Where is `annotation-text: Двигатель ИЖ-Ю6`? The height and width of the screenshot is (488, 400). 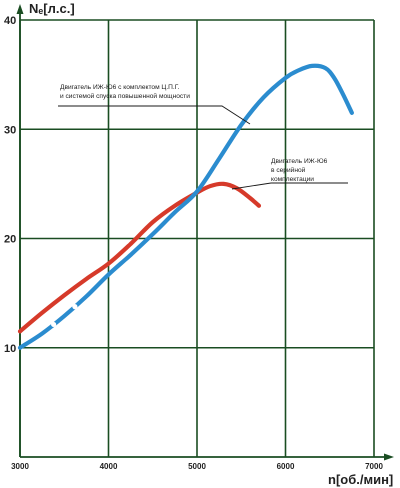
annotation-text: Двигатель ИЖ-Ю6 is located at coordinates (299, 161).